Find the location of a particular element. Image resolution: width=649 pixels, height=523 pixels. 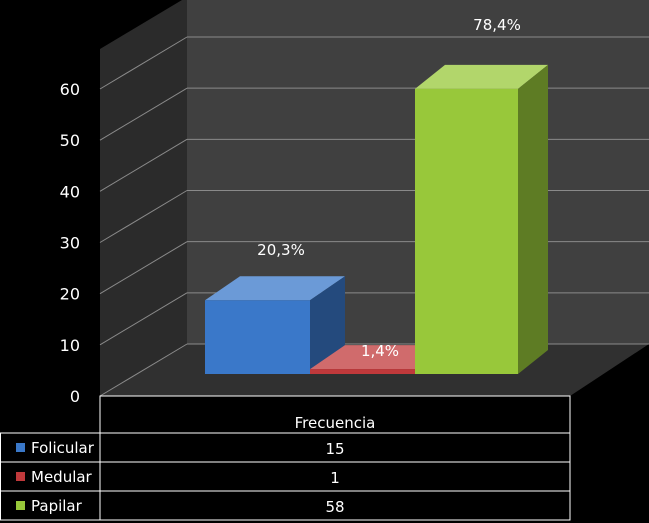

table-cell: 58 is located at coordinates (334, 507).